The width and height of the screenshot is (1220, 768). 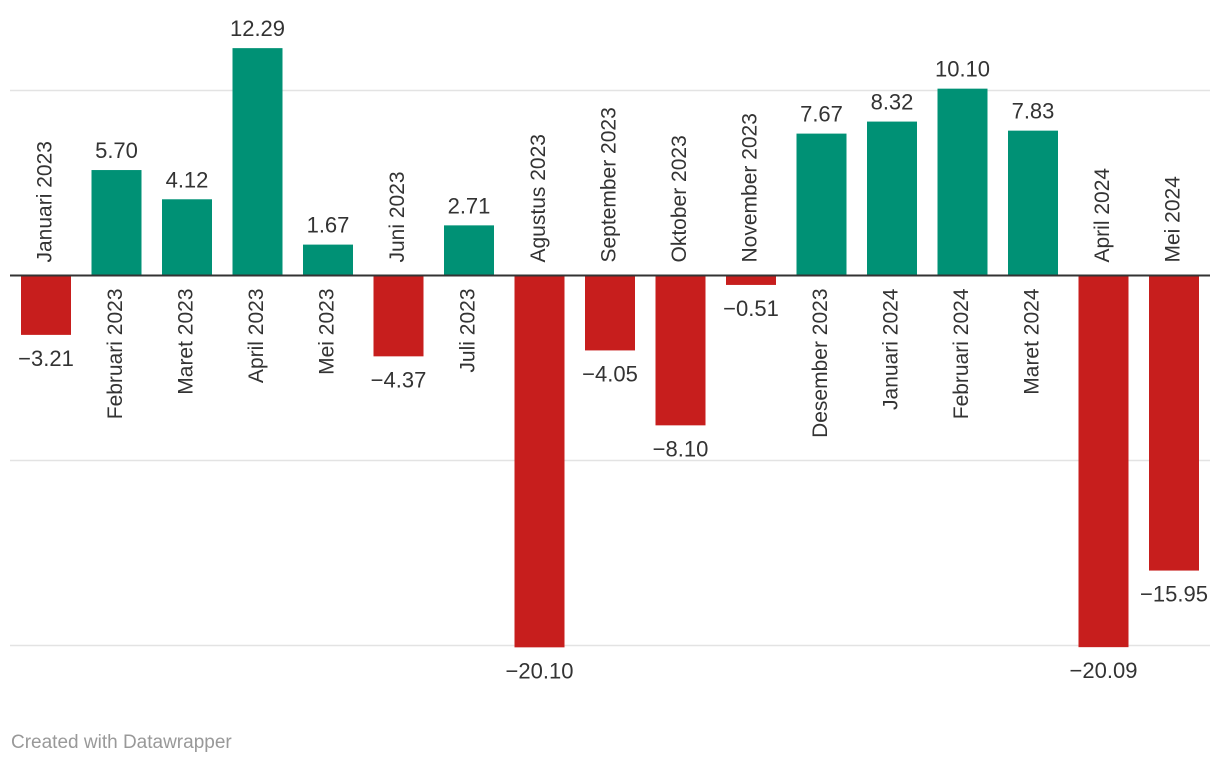 What do you see at coordinates (328, 225) in the screenshot?
I see `value-label-5: 1.67` at bounding box center [328, 225].